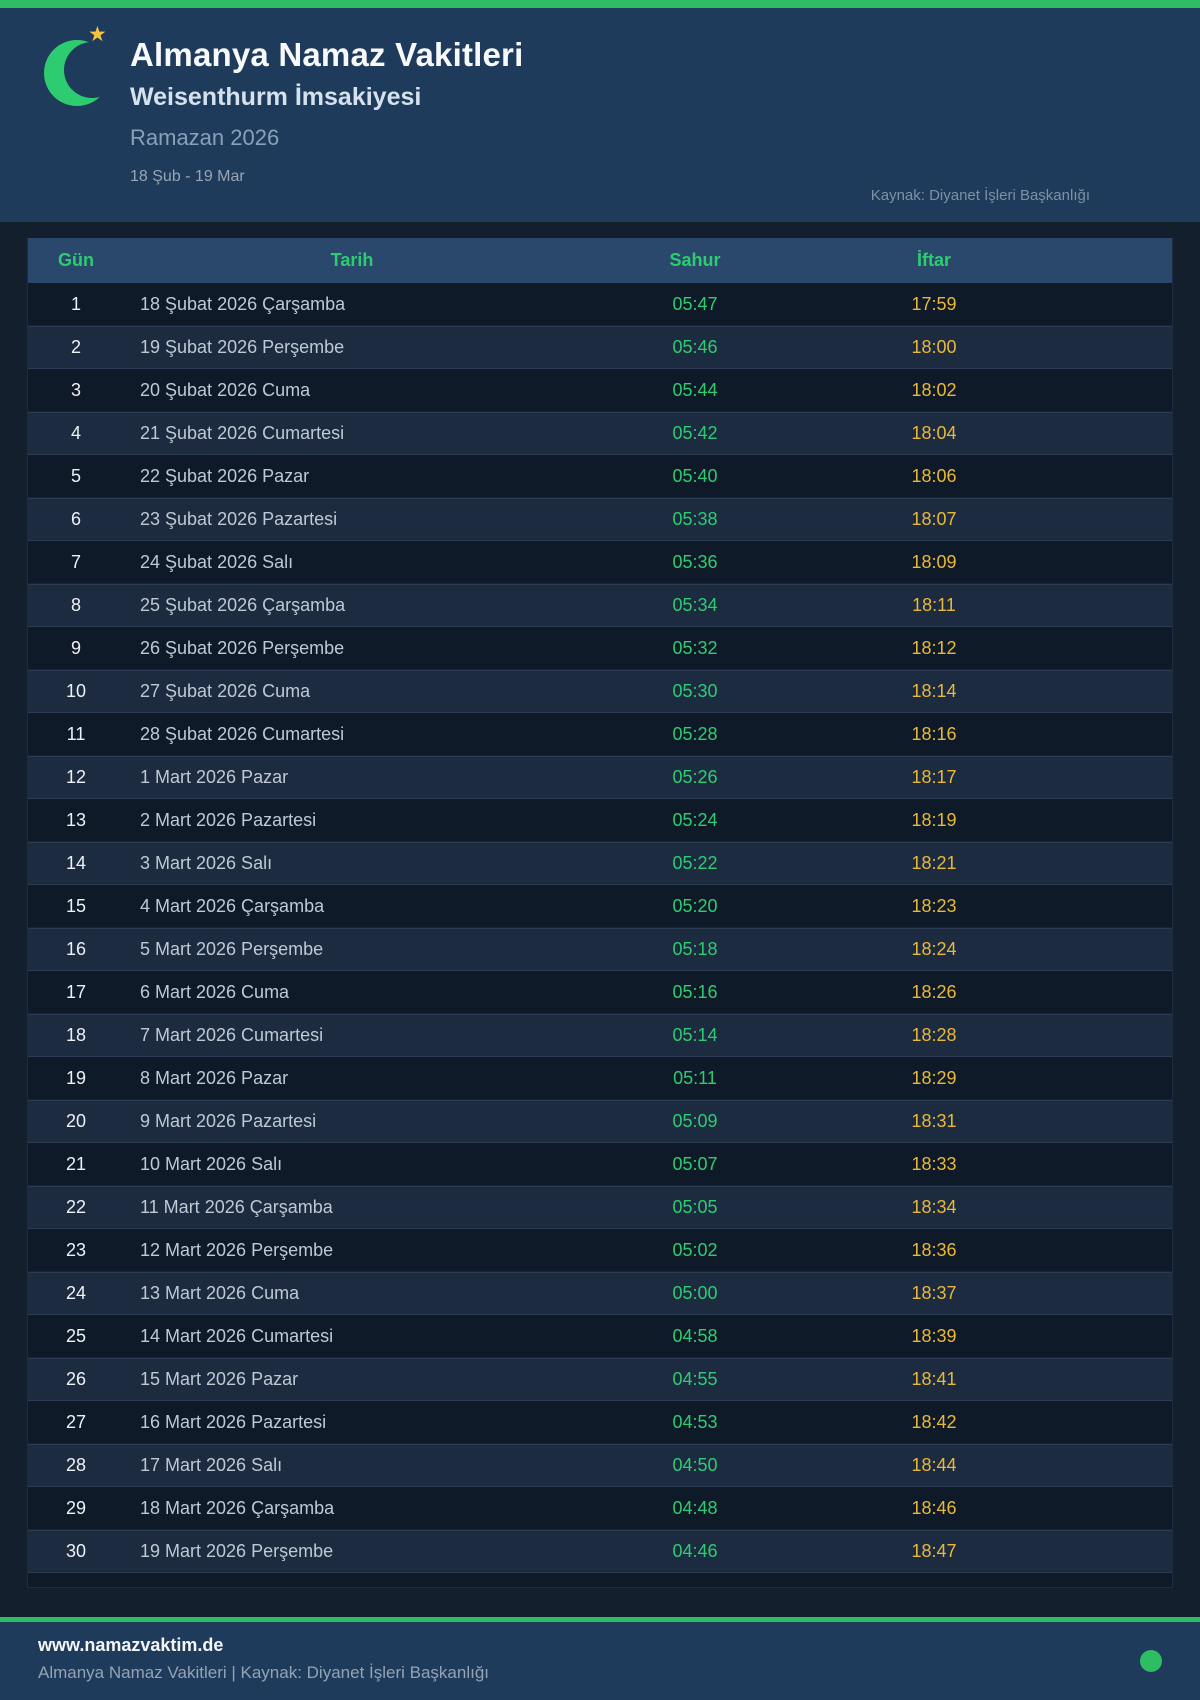 This screenshot has height=1700, width=1200. What do you see at coordinates (600, 562) in the screenshot?
I see `table-row: 7 24 Şubat 2026 Salı 05:36 18:09` at bounding box center [600, 562].